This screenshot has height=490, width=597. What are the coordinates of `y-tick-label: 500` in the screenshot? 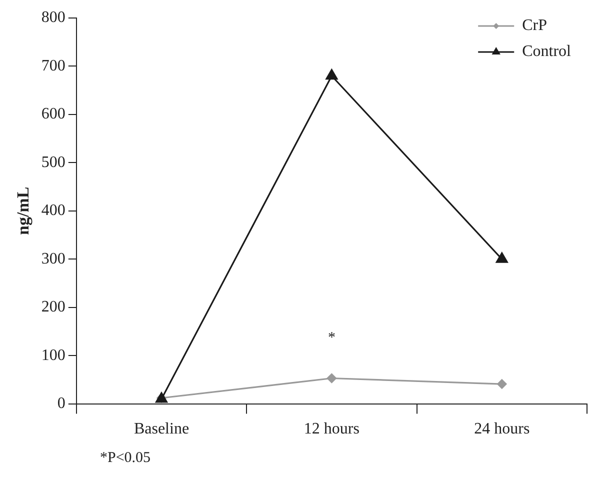 It's located at (53, 162).